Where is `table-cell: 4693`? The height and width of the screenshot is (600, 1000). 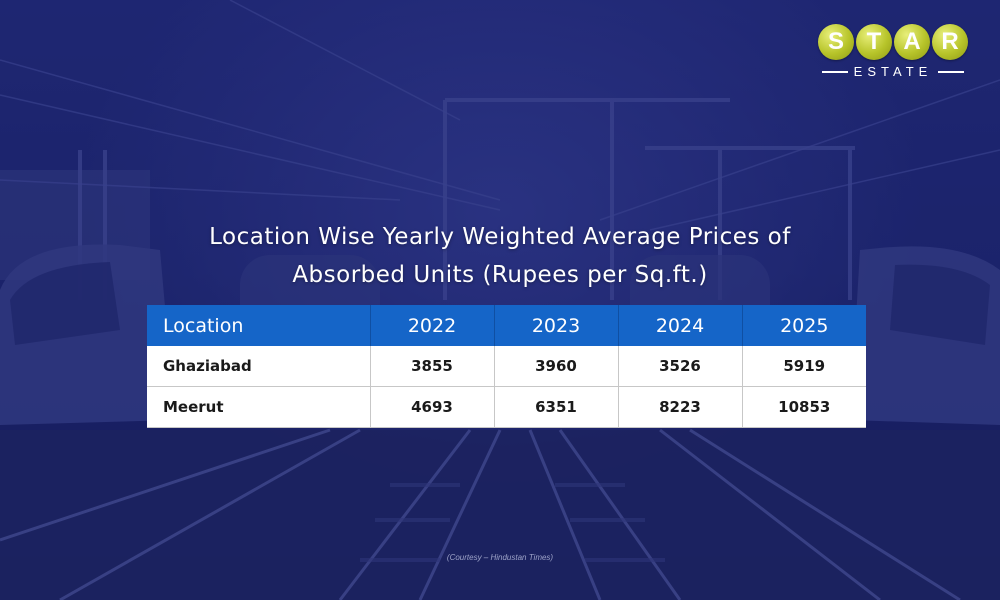
table-cell: 4693 is located at coordinates (432, 407).